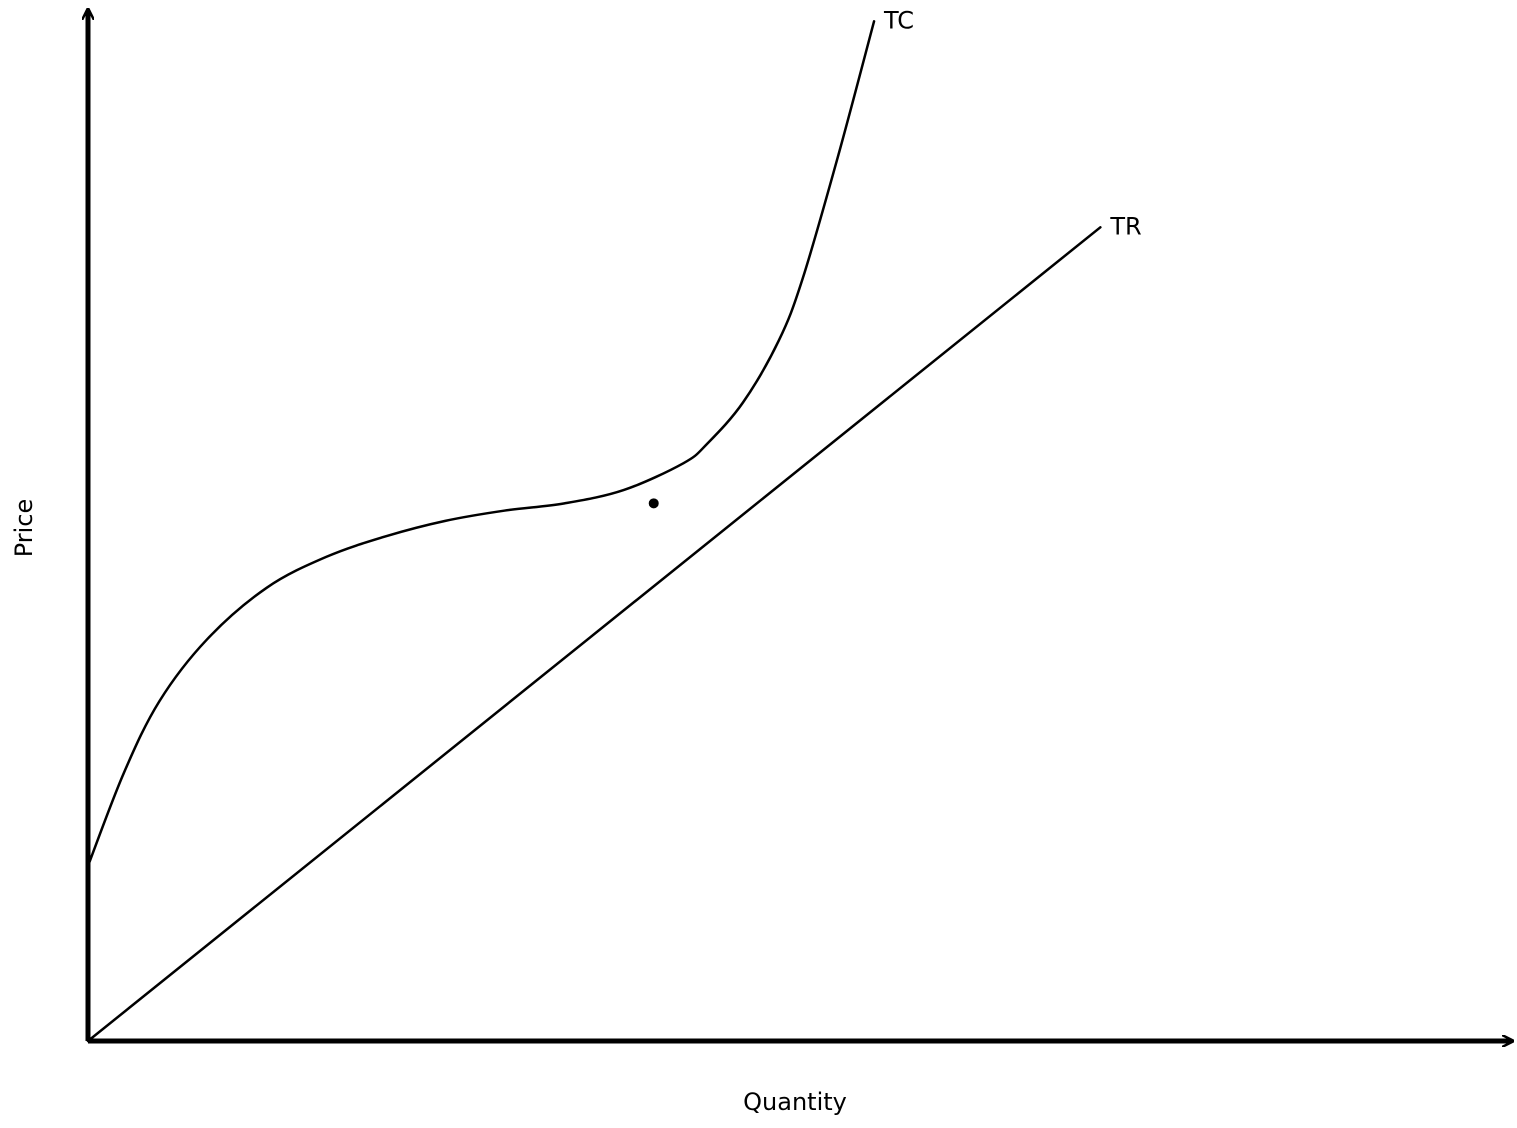 The width and height of the screenshot is (1517, 1128). Describe the element at coordinates (898, 20) in the screenshot. I see `tc-label: TC` at that location.